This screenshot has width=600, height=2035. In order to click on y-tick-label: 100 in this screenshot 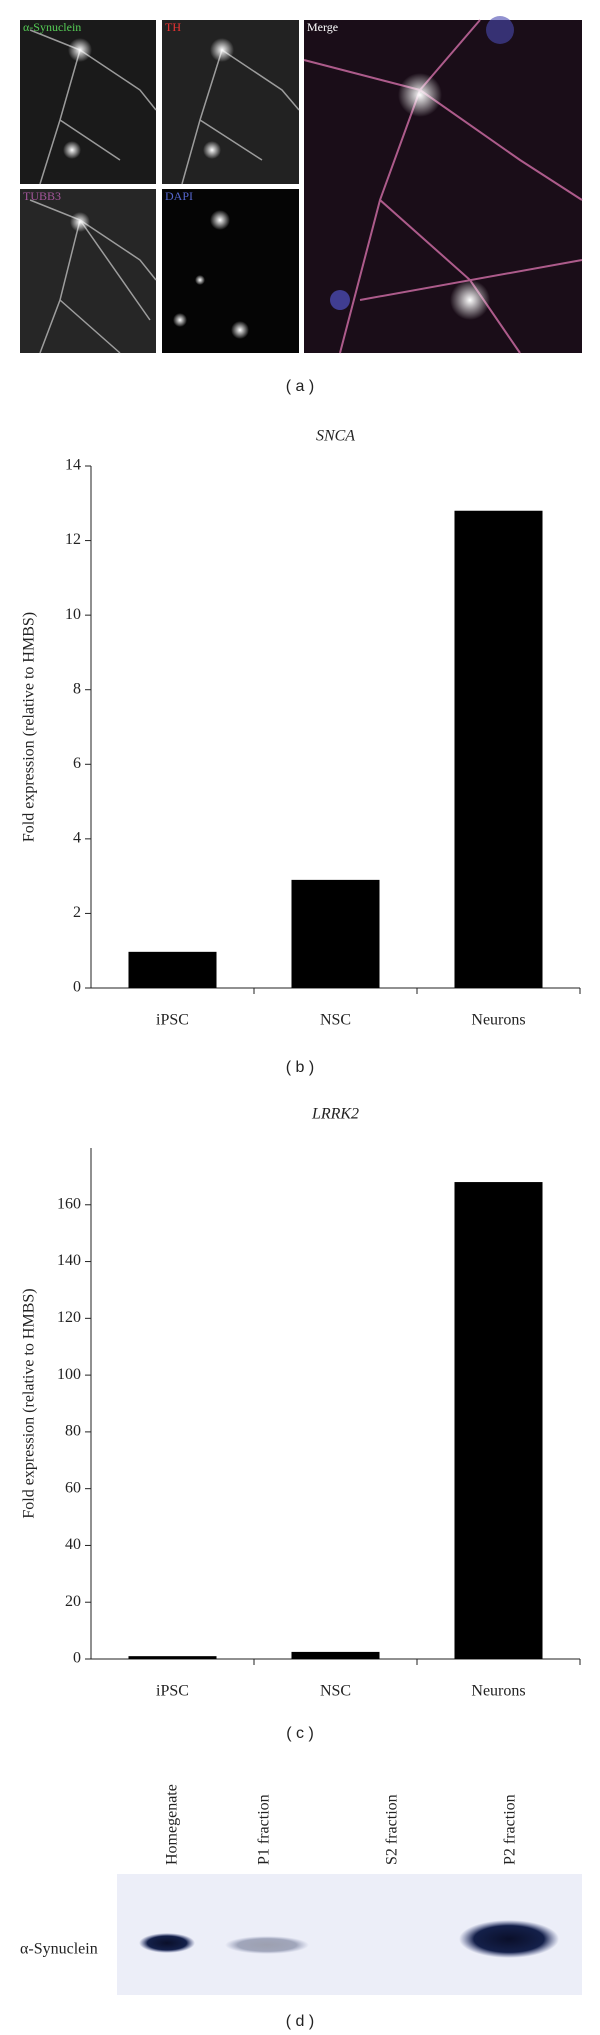, I will do `click(69, 1374)`.